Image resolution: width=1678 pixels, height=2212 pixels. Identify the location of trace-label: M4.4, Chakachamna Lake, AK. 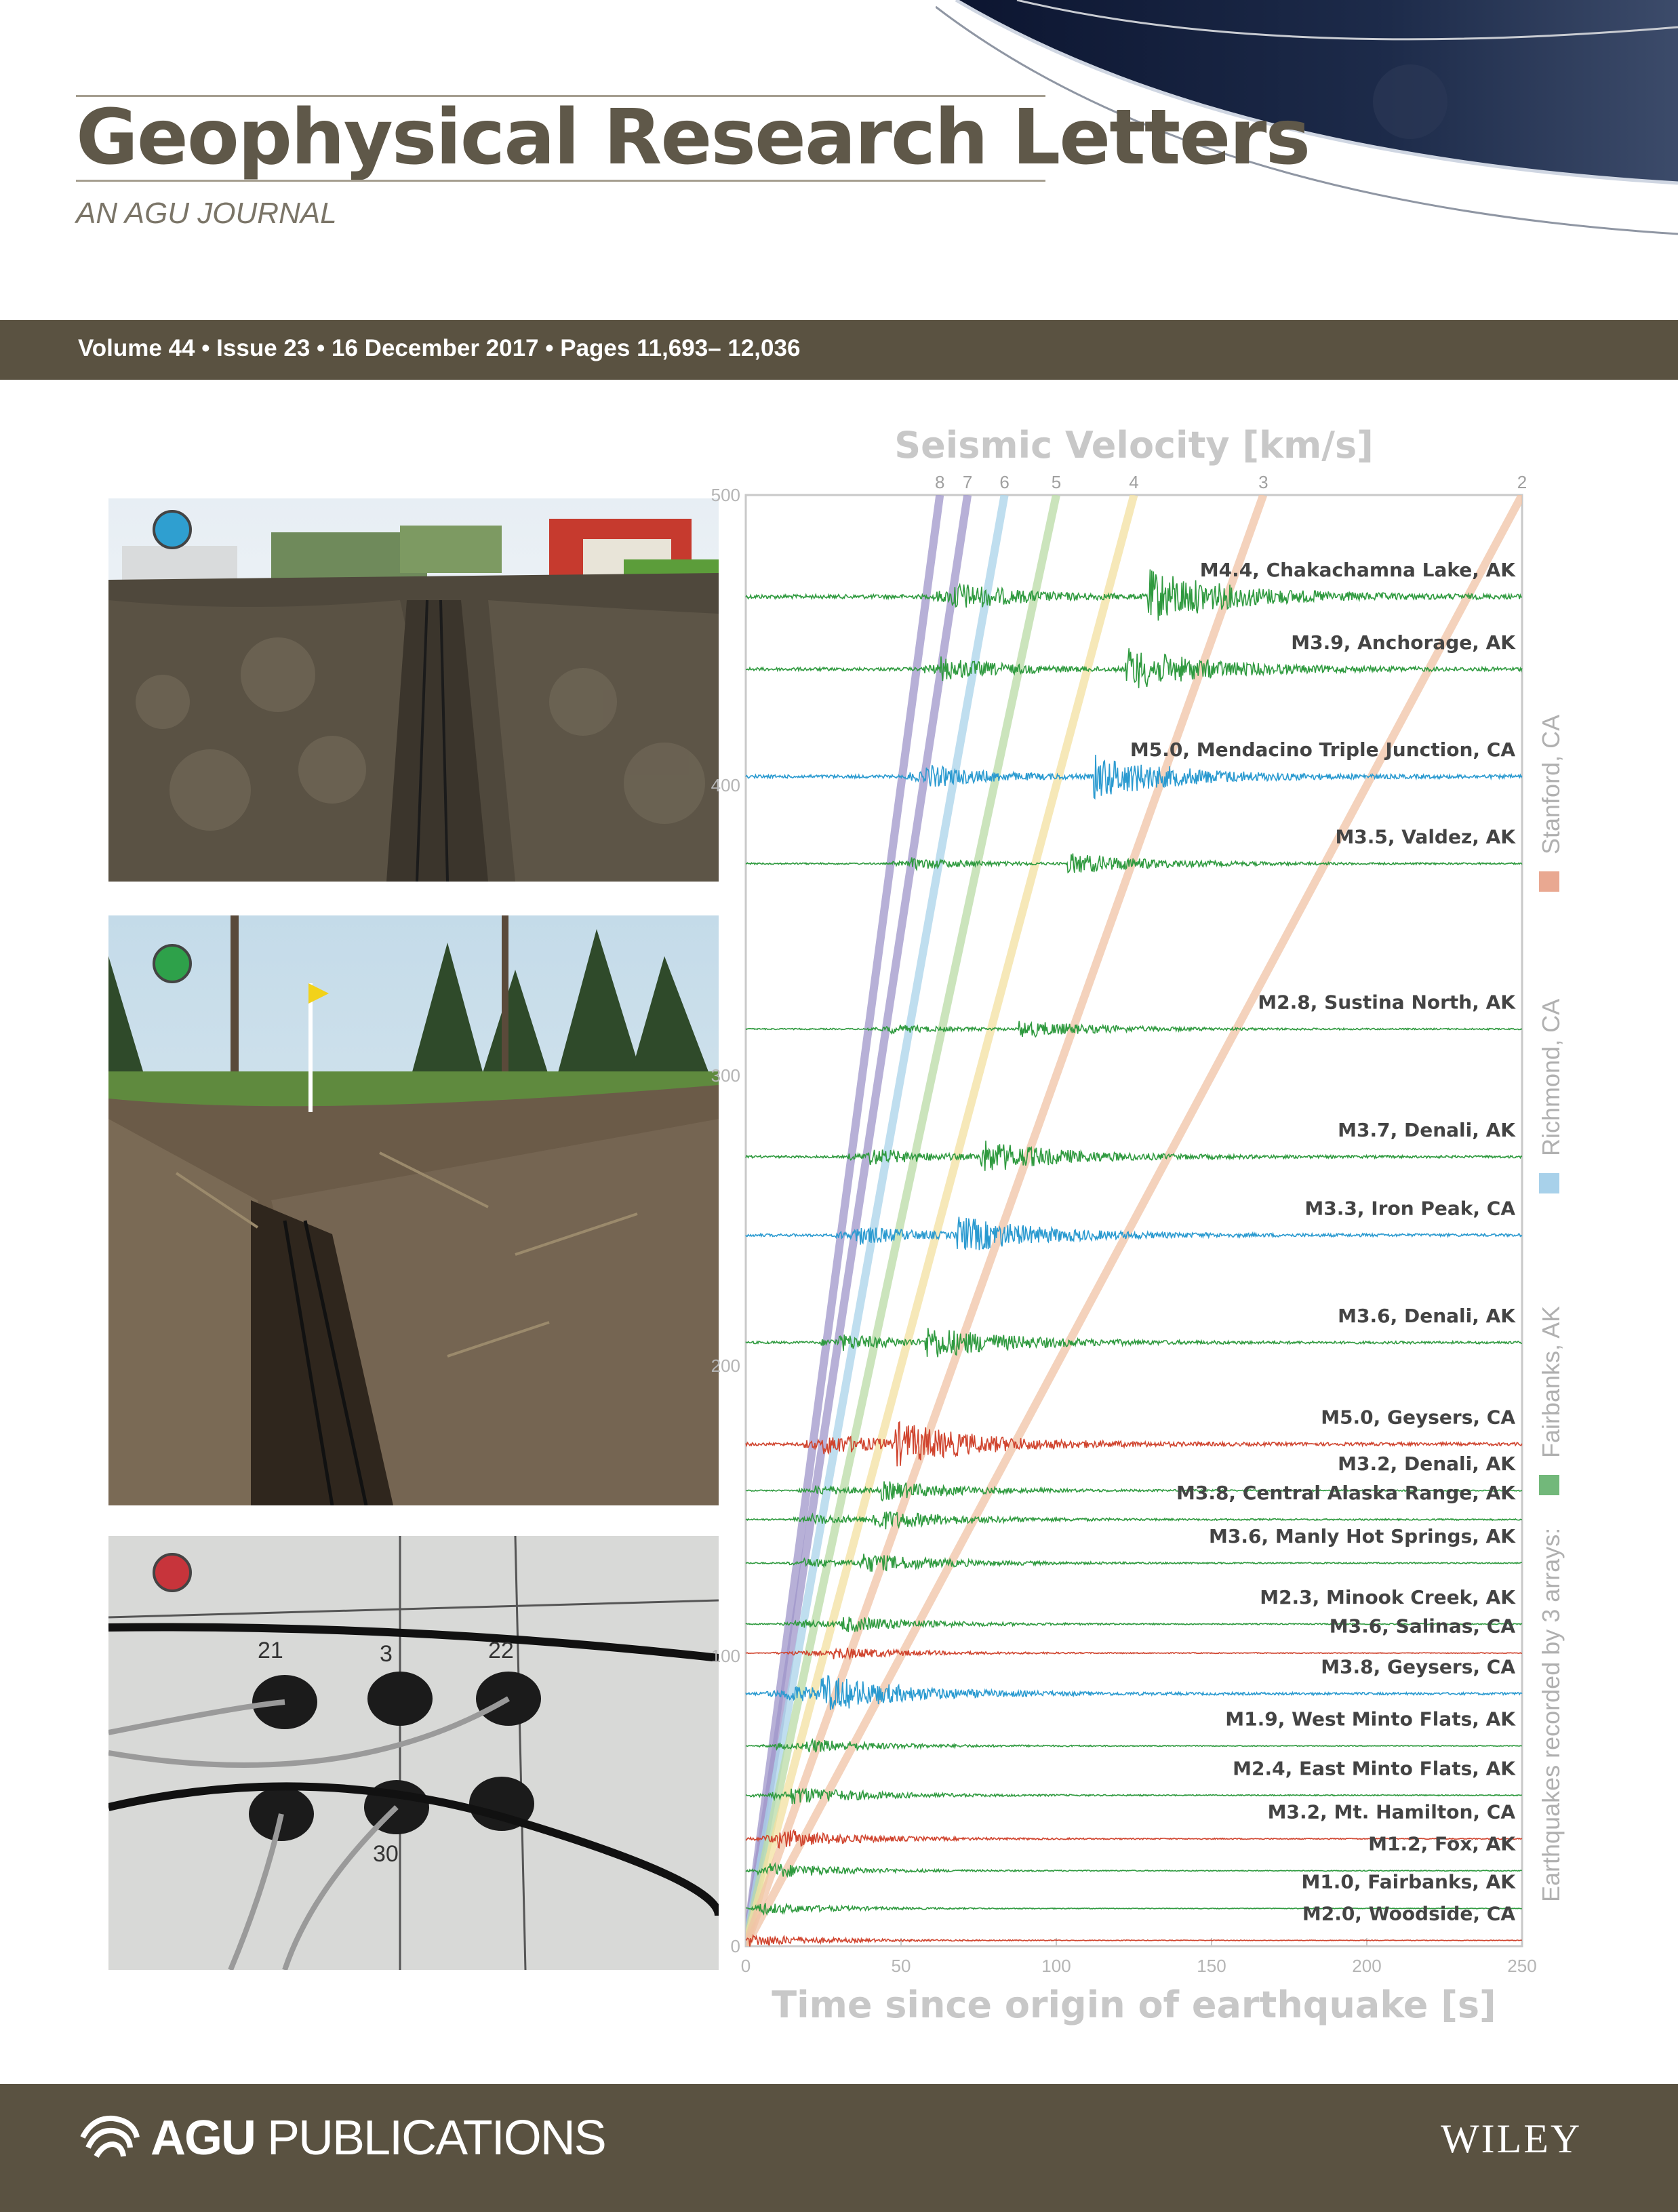
(1358, 570).